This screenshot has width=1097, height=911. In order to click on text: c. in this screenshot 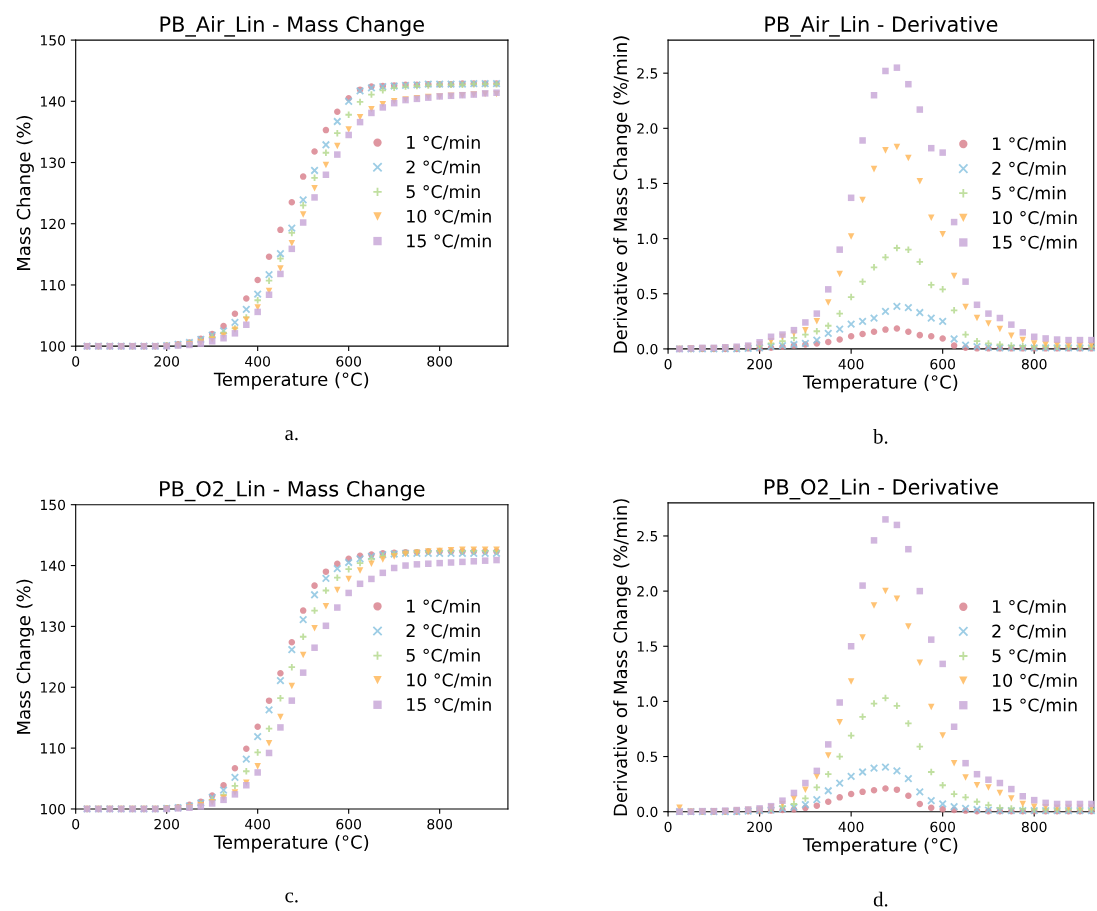, I will do `click(291, 897)`.